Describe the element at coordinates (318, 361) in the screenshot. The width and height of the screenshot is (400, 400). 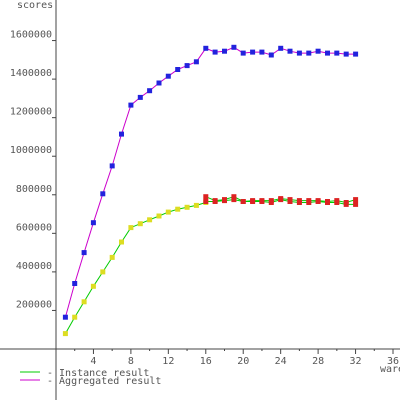
I see `x-tick-label: 28` at that location.